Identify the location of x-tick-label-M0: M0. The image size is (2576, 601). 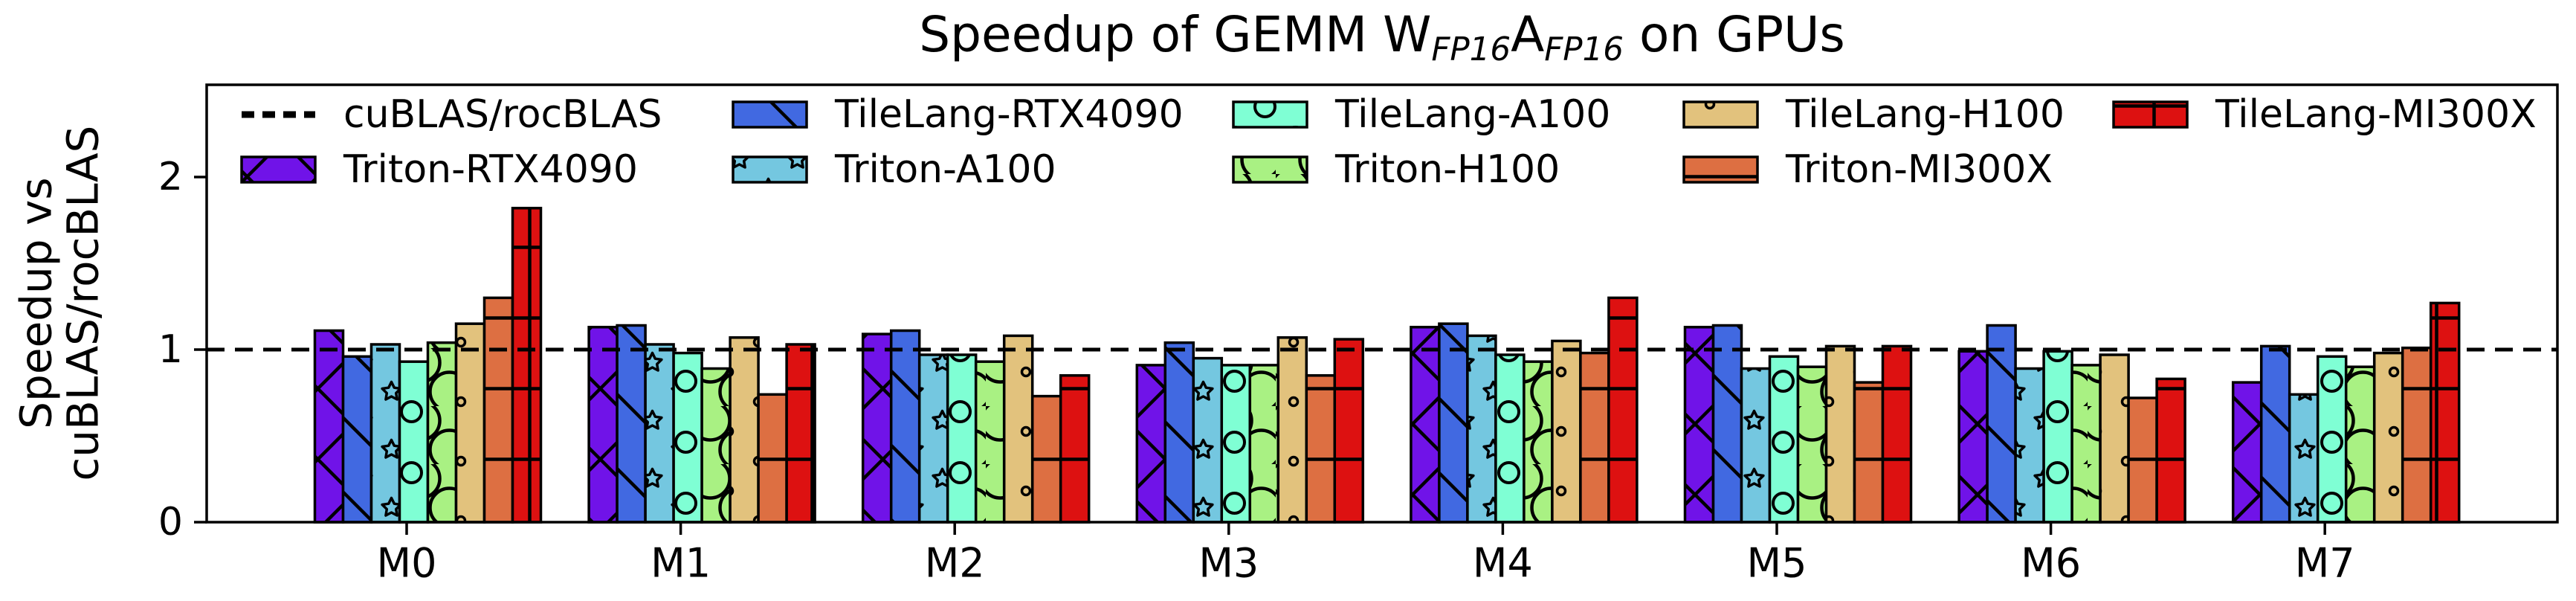
(407, 563).